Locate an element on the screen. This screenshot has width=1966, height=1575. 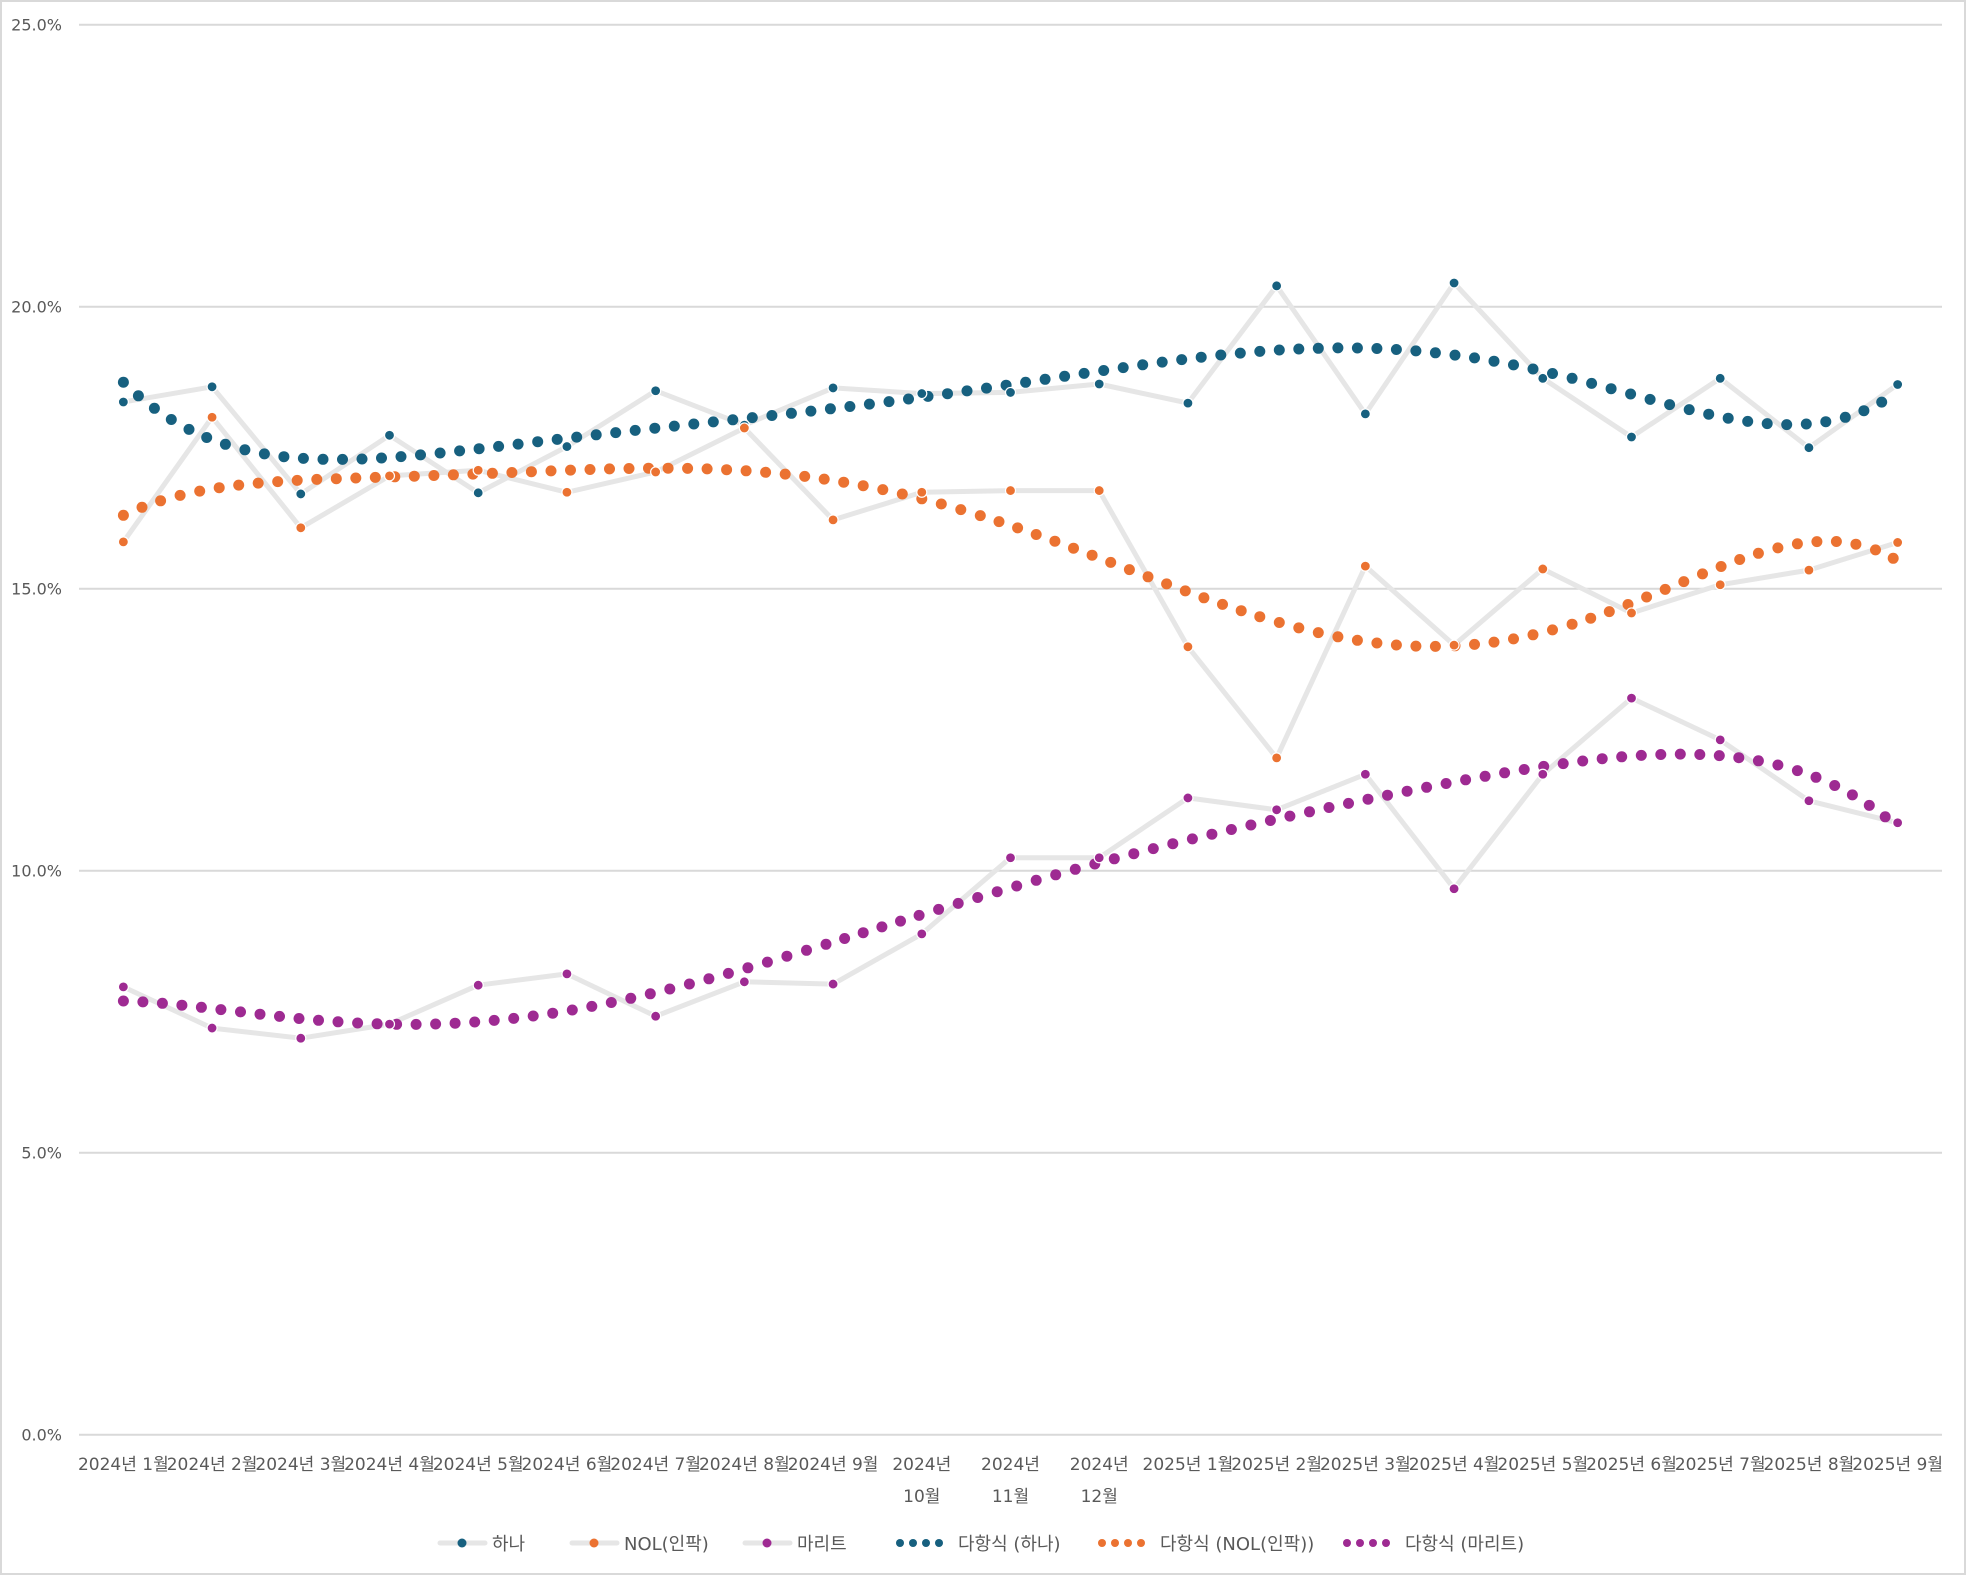
legend-label: 다항식 (하나) is located at coordinates (1009, 1544).